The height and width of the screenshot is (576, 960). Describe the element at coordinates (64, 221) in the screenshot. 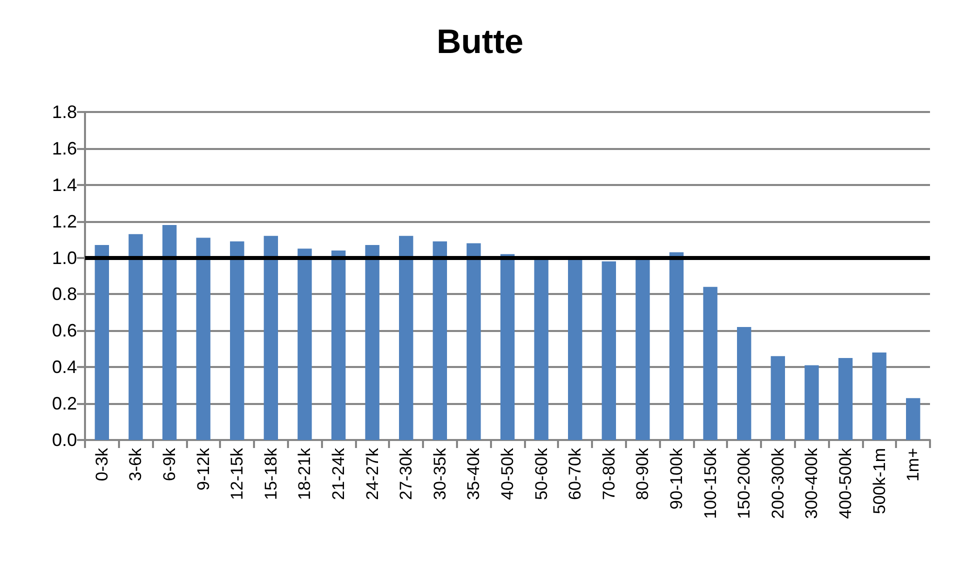

I see `y-tick-label: 1.2` at that location.